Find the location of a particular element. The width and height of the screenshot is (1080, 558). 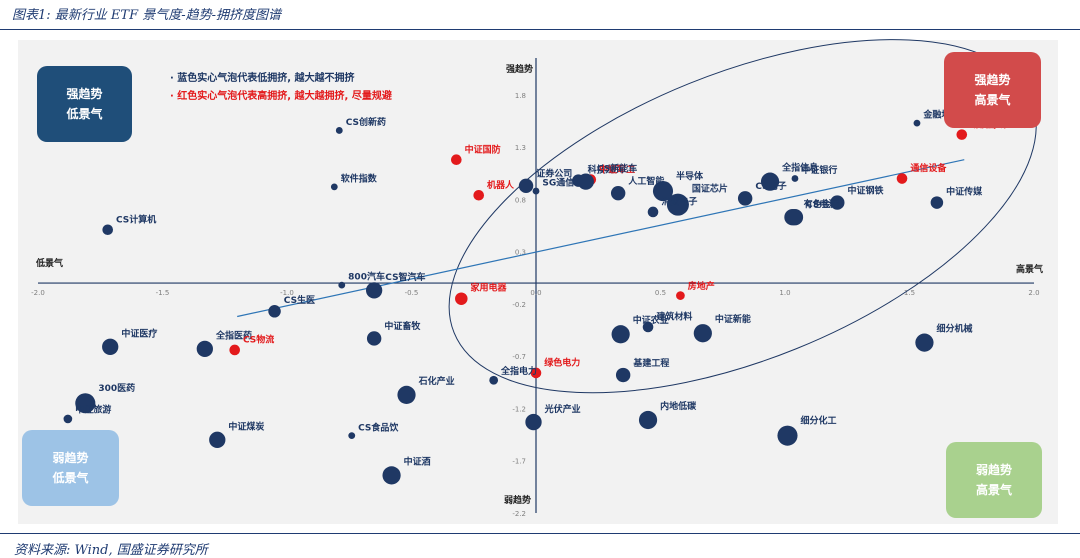

y-axis-label-bottom: 弱趋势 is located at coordinates (517, 500).